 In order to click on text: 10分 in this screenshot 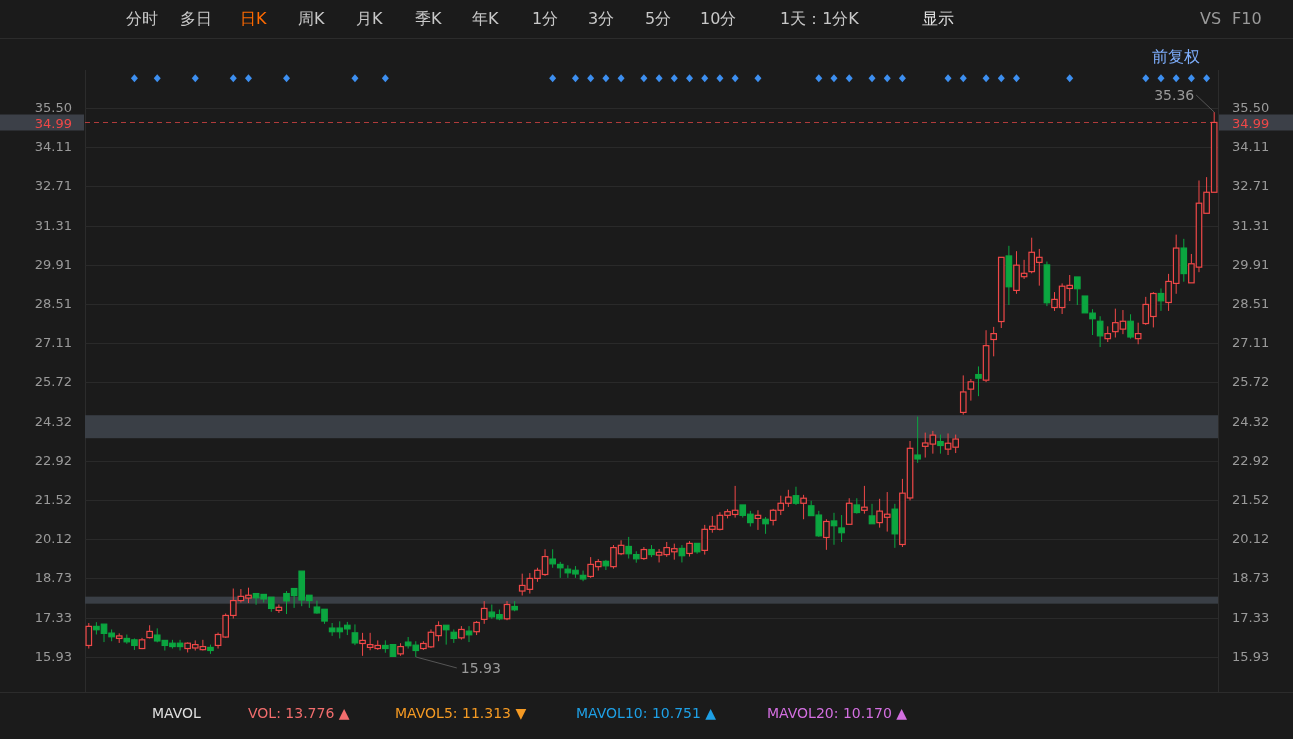, I will do `click(718, 18)`.